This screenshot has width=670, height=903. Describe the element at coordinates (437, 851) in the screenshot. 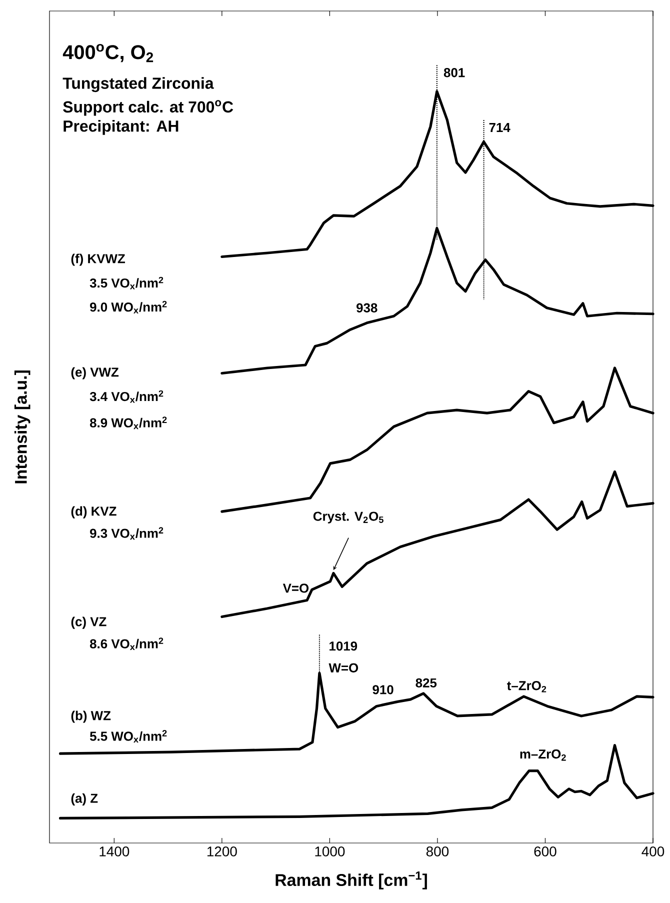

I see `x-tick-label: 800` at that location.